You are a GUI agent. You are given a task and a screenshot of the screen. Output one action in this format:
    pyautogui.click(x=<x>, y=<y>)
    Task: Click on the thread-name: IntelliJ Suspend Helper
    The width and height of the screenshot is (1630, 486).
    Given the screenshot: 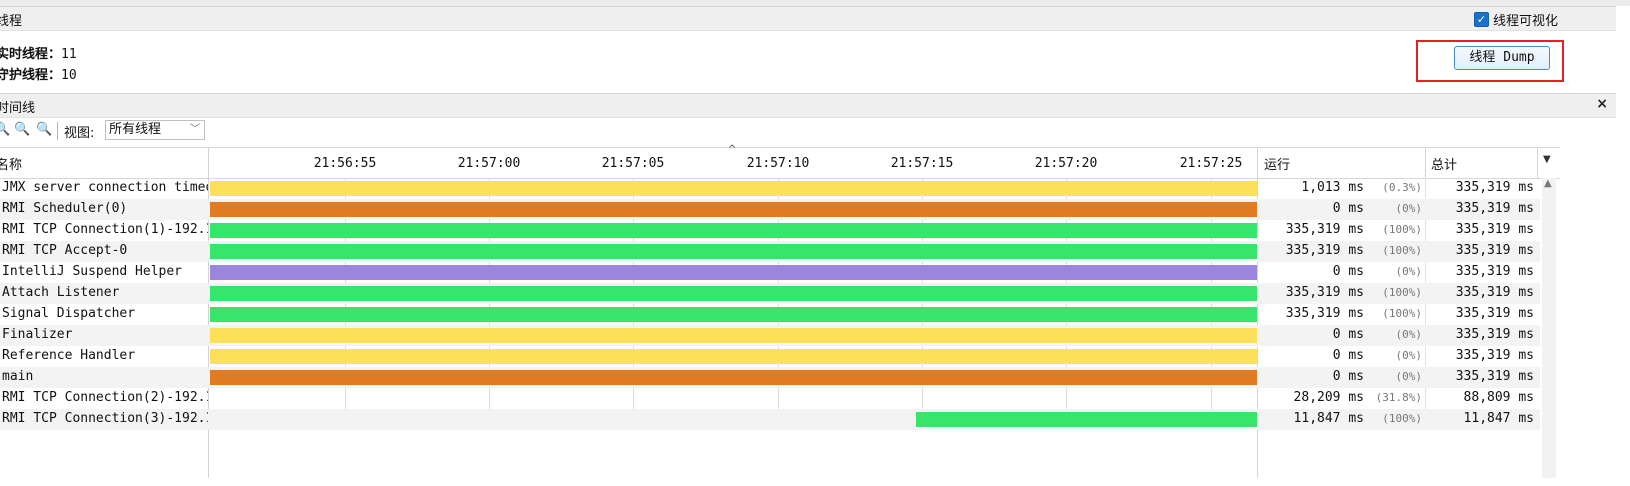 What is the action you would take?
    pyautogui.click(x=92, y=271)
    